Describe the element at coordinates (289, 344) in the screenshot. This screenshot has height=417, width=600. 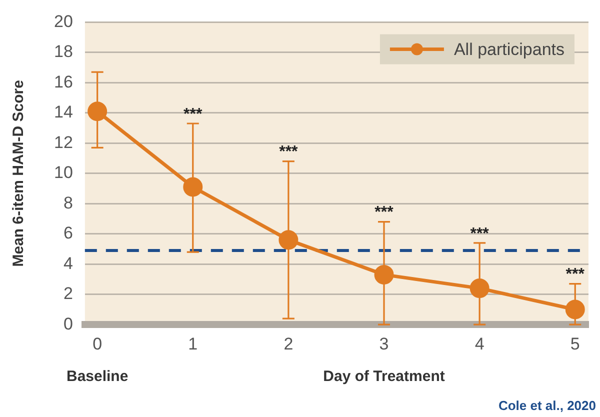
I see `x-tick-label: 2` at that location.